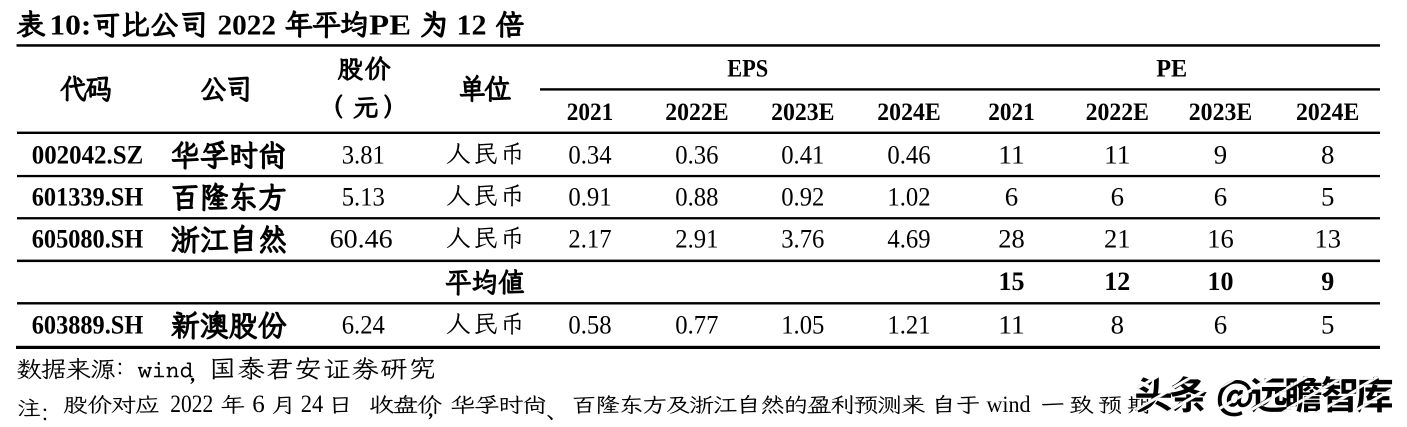  Describe the element at coordinates (908, 239) in the screenshot. I see `svg-text: 4.69` at that location.